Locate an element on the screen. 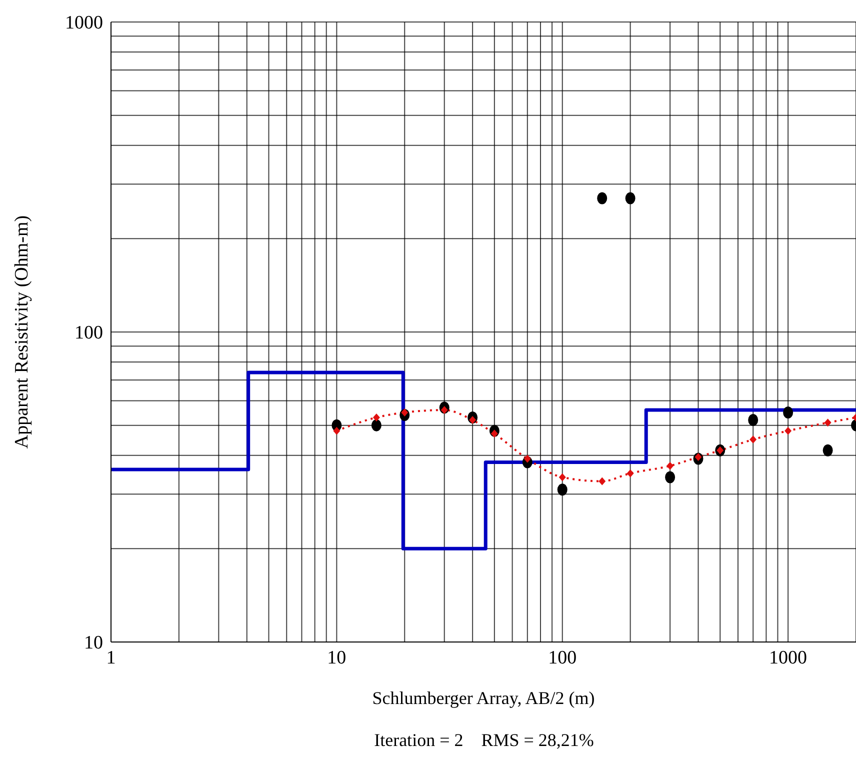 This screenshot has height=766, width=856. x-tick-label: 100 is located at coordinates (562, 657).